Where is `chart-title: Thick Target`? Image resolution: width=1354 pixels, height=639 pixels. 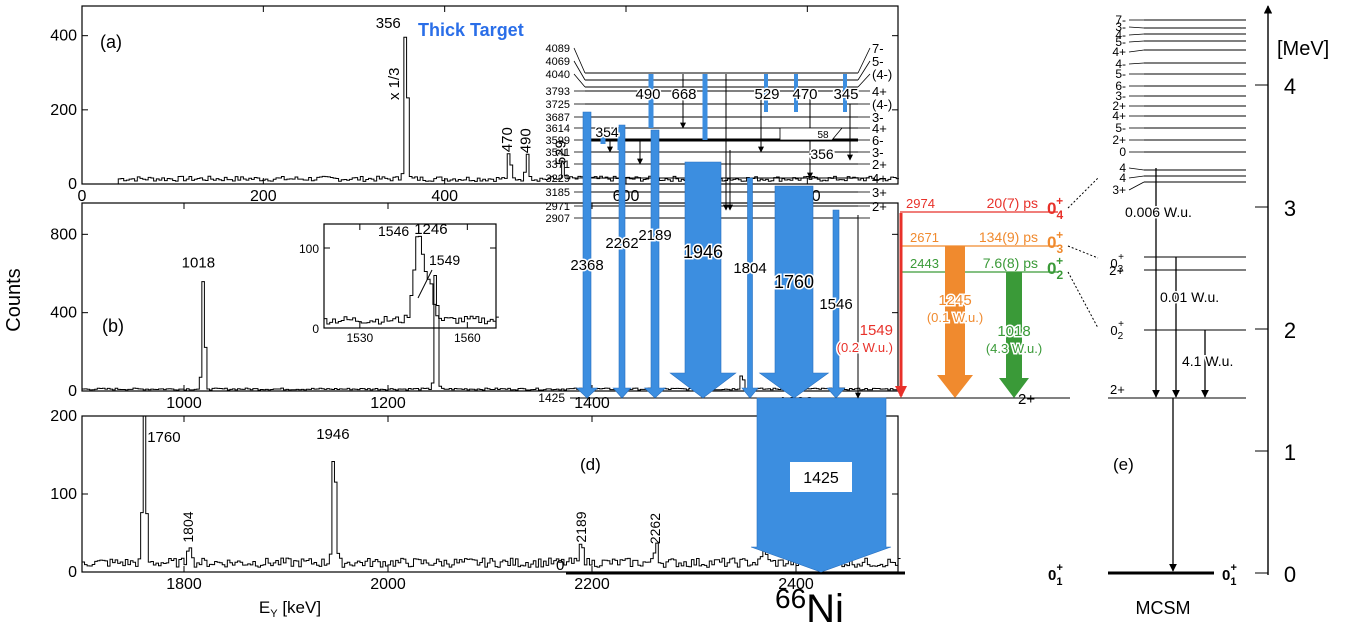 chart-title: Thick Target is located at coordinates (471, 30).